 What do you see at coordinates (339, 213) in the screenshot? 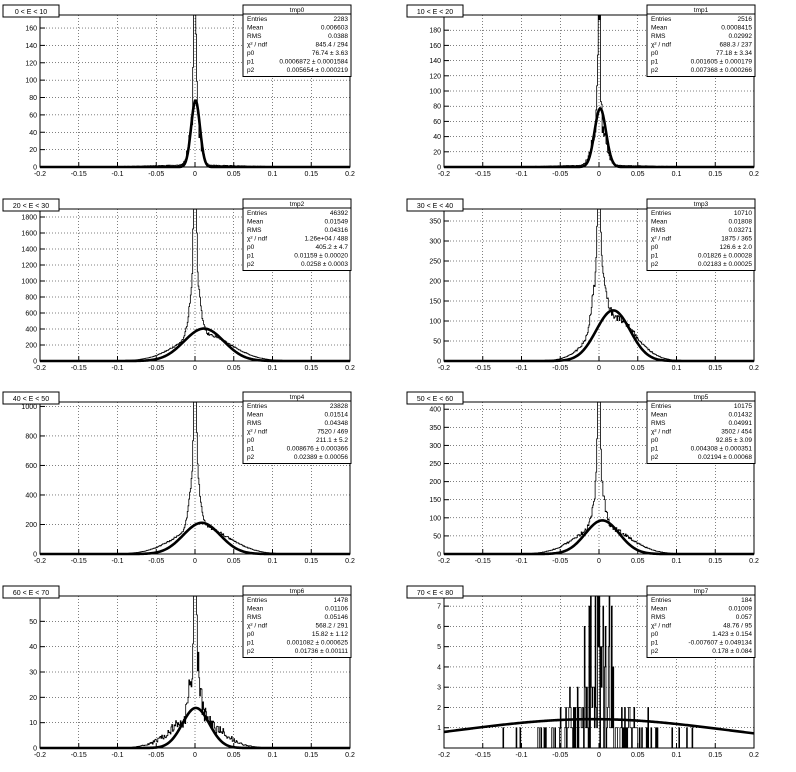
I see `stats-value: 46392` at bounding box center [339, 213].